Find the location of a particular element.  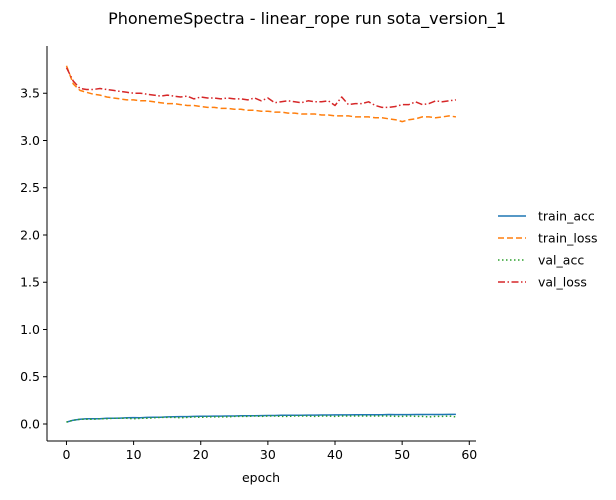

y-tick-label: 3.5 is located at coordinates (30, 93).